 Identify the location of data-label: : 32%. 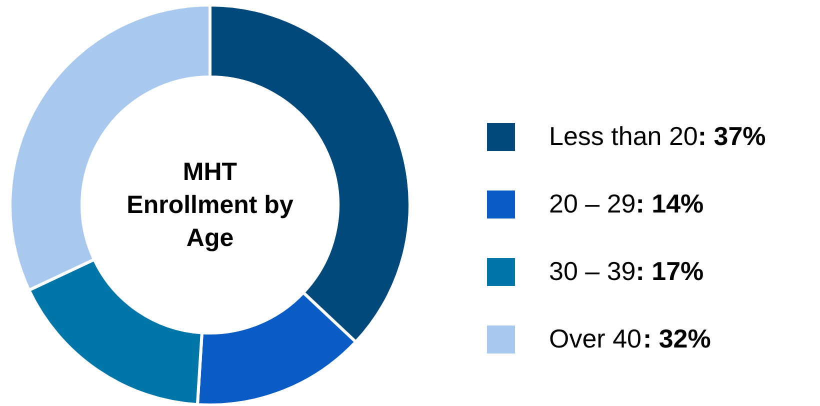
(676, 339).